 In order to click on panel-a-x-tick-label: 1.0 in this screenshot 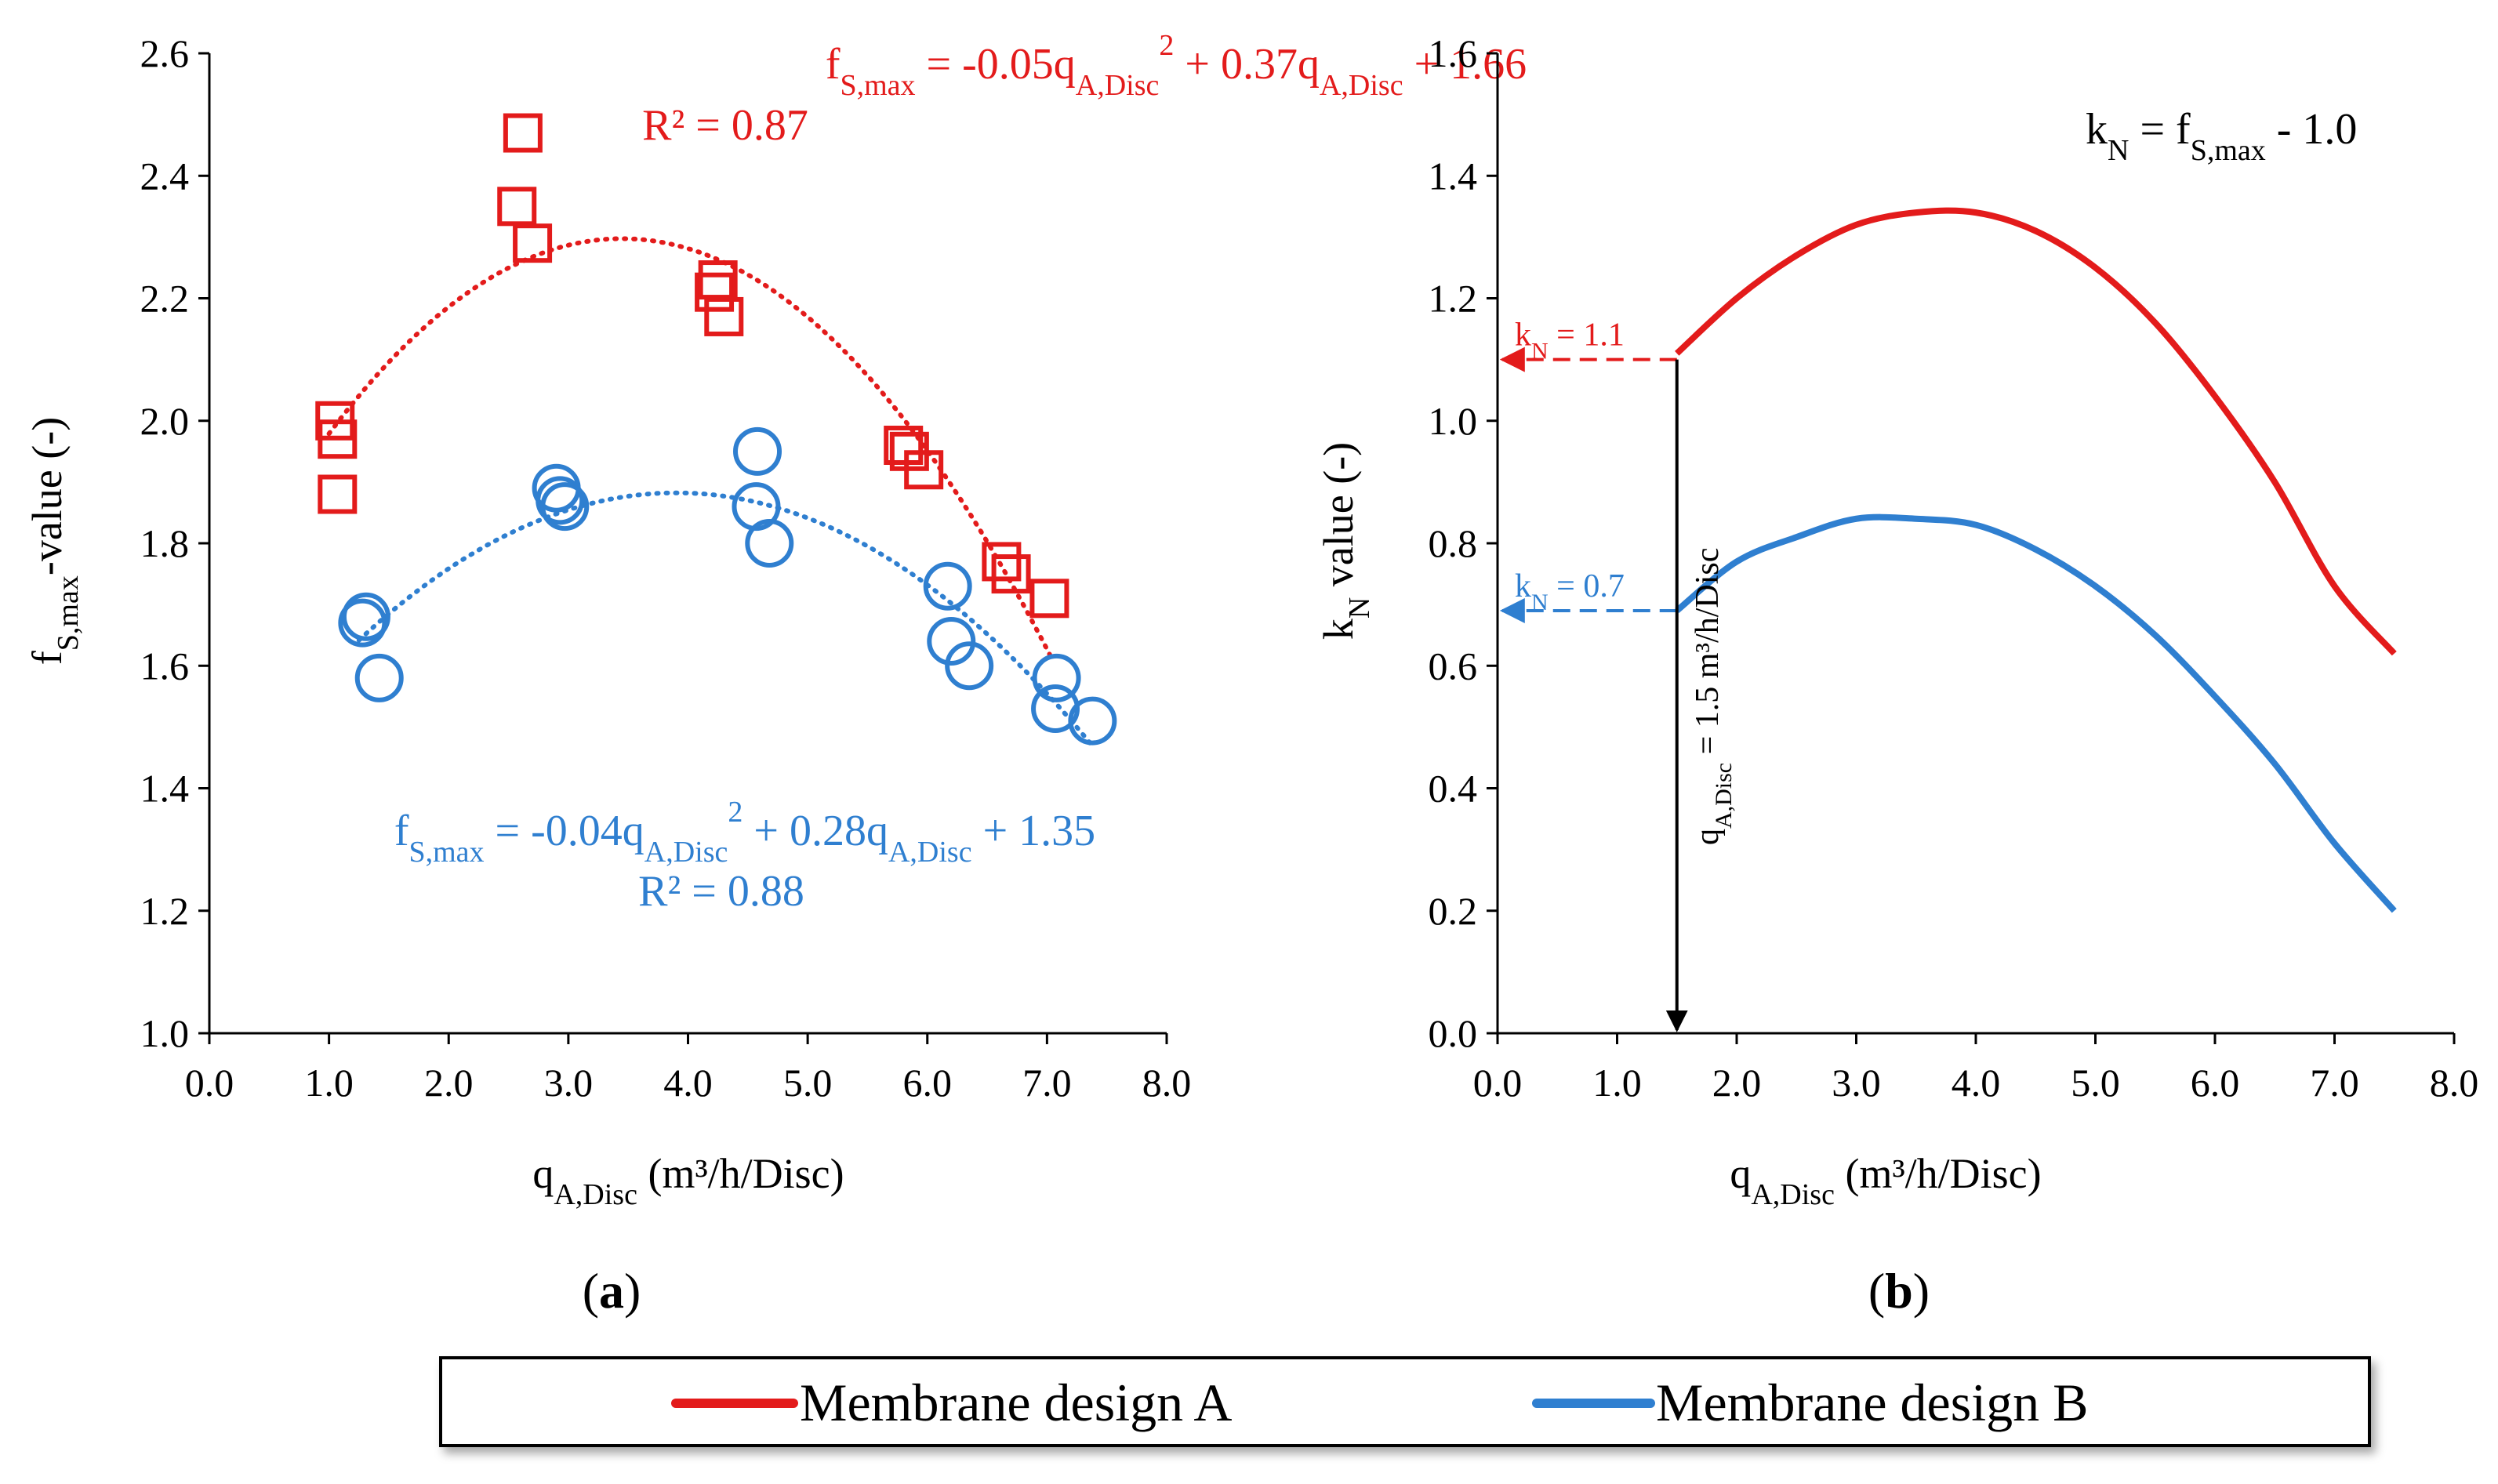, I will do `click(329, 1083)`.